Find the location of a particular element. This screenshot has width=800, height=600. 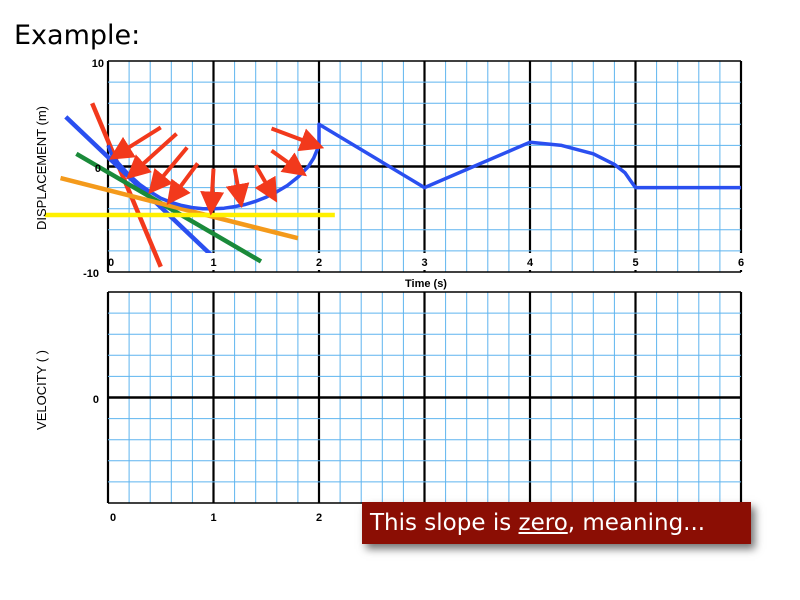

x-tick-label: 3 is located at coordinates (424, 263).